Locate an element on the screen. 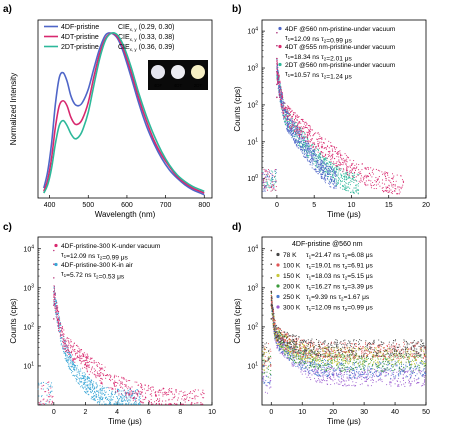 The width and height of the screenshot is (449, 444). x-tick-label: 10 is located at coordinates (352, 205).